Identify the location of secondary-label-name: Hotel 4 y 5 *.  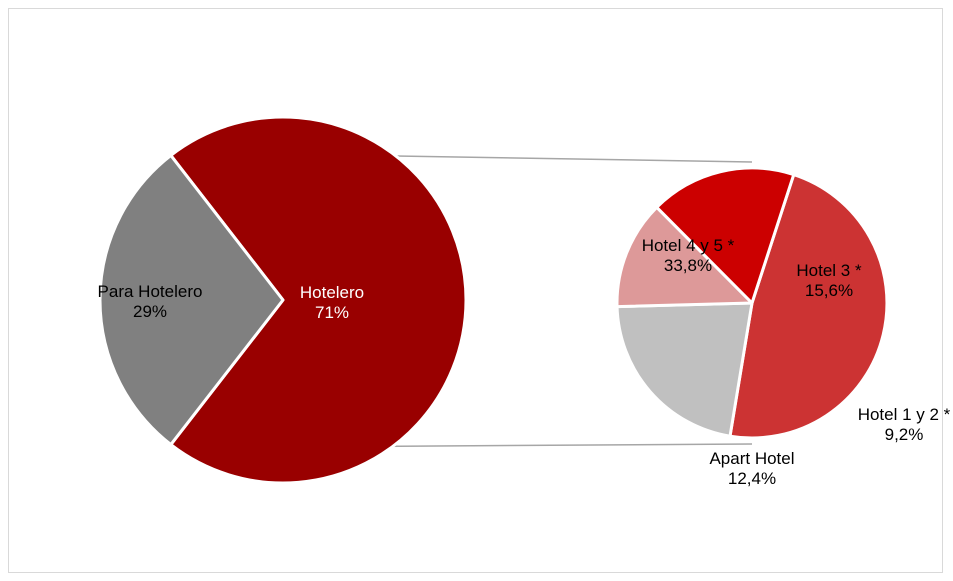
(688, 245).